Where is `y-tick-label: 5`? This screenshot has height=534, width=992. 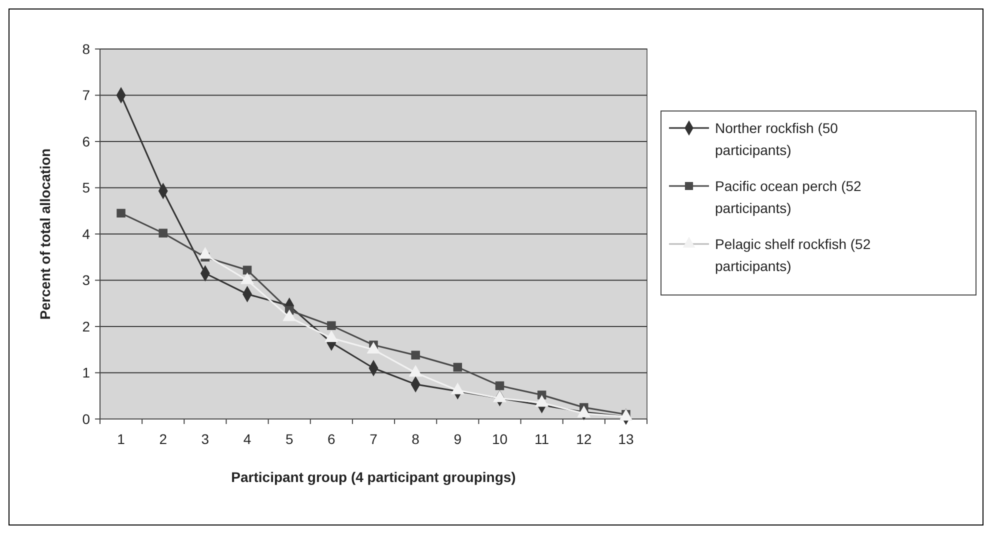 y-tick-label: 5 is located at coordinates (86, 188).